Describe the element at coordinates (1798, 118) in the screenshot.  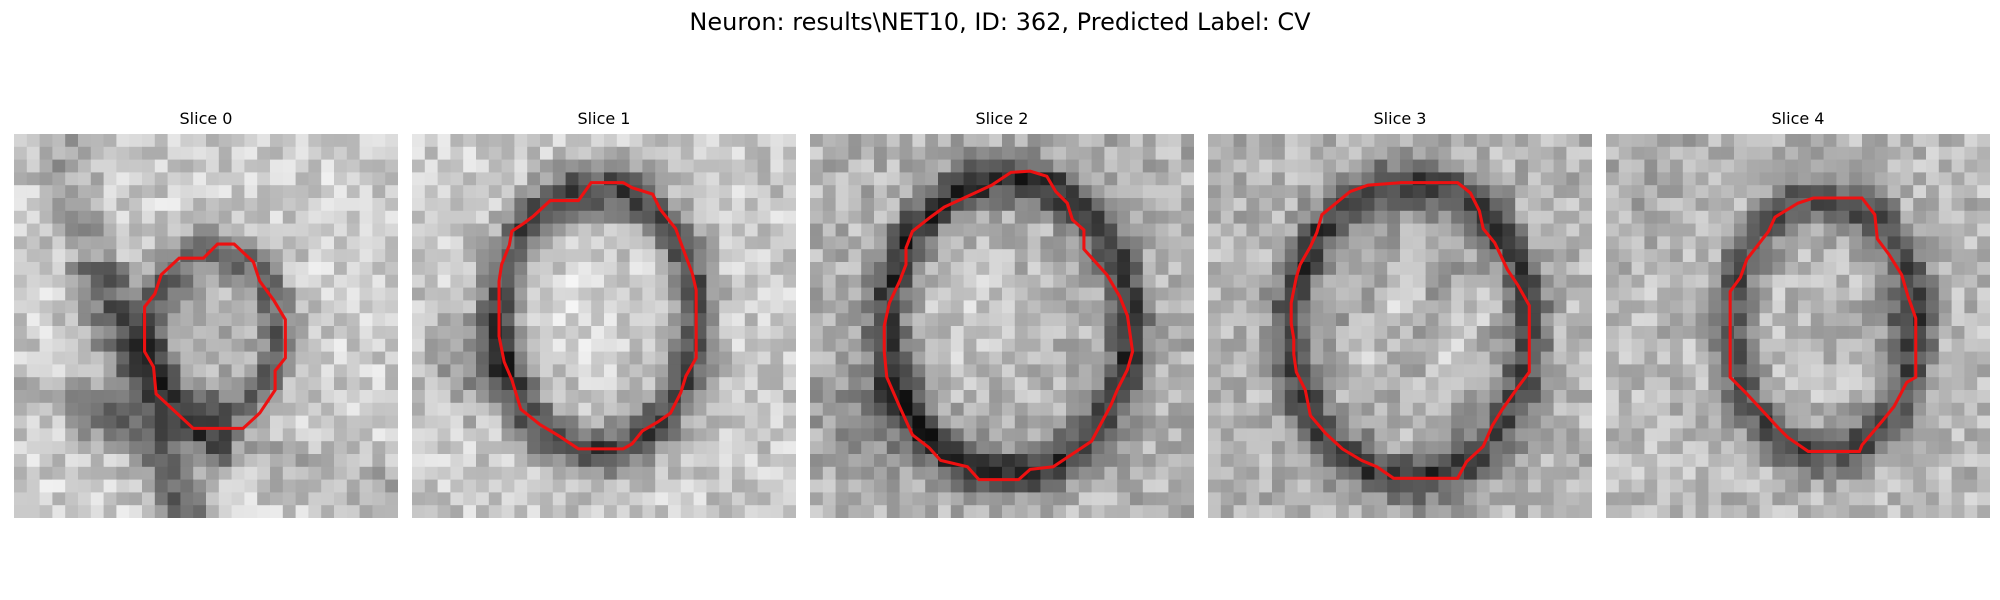
I see `slice-title: Slice 4` at that location.